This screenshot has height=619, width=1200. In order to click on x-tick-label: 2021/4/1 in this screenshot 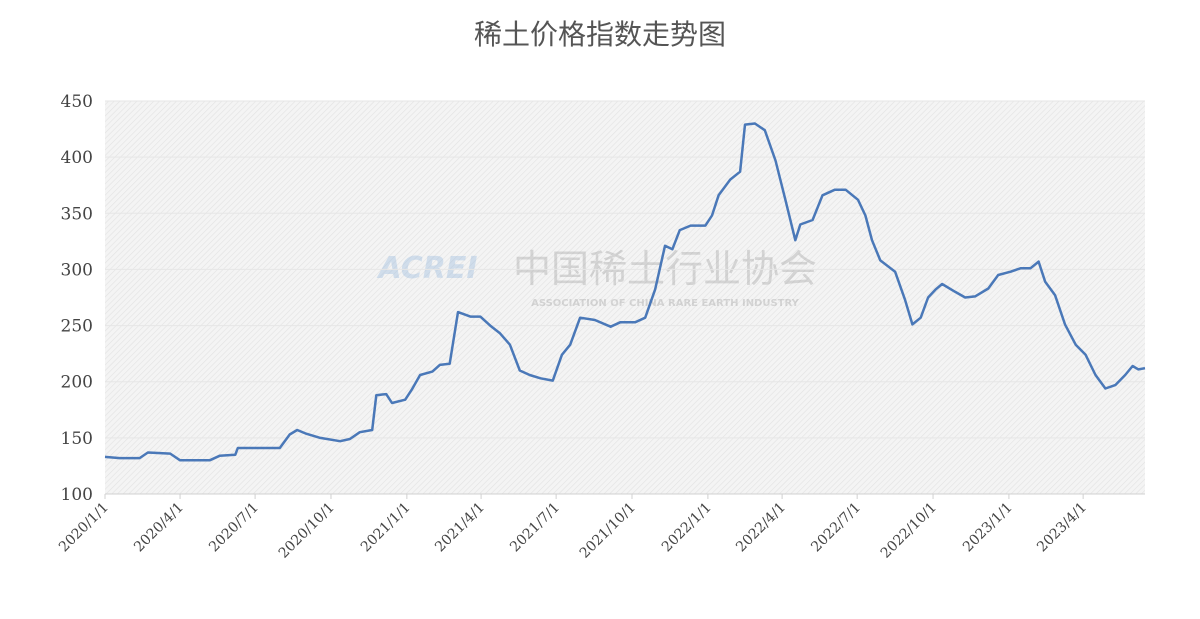, I will do `click(460, 528)`.